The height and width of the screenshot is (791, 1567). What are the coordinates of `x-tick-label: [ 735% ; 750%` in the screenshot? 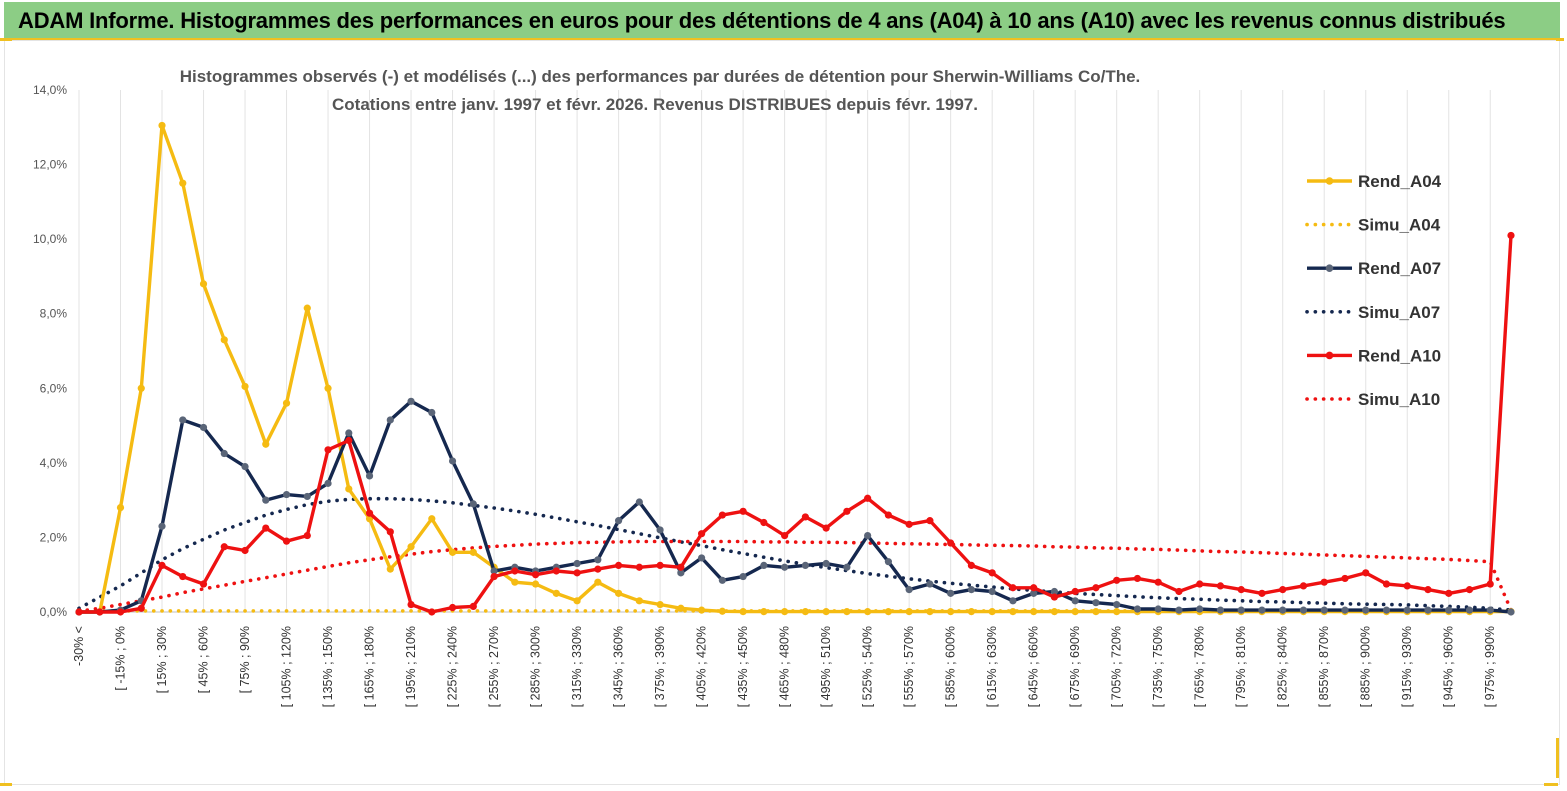 It's located at (1158, 666).